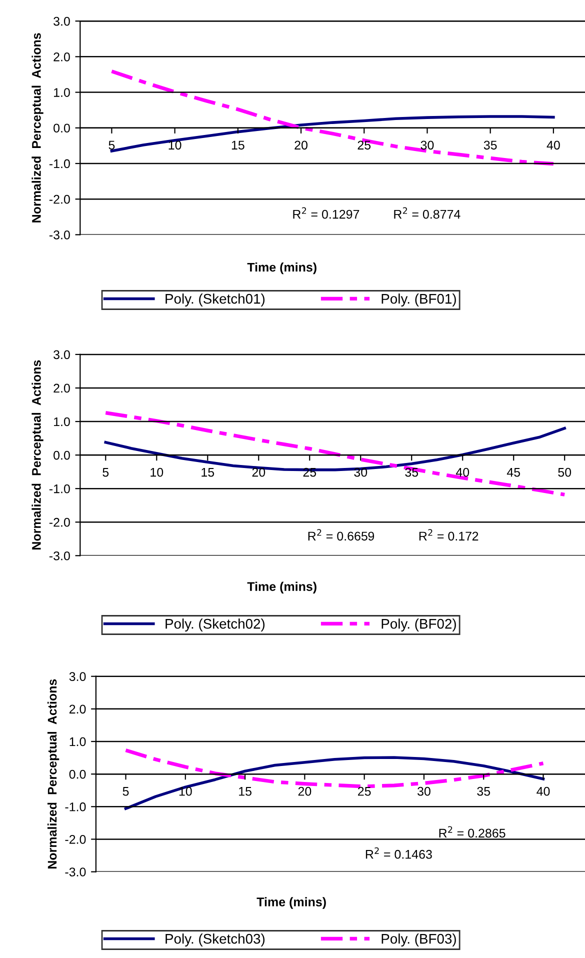 The width and height of the screenshot is (585, 958). Describe the element at coordinates (326, 213) in the screenshot. I see `annotation: R$^{2}$ = 0.1297` at that location.